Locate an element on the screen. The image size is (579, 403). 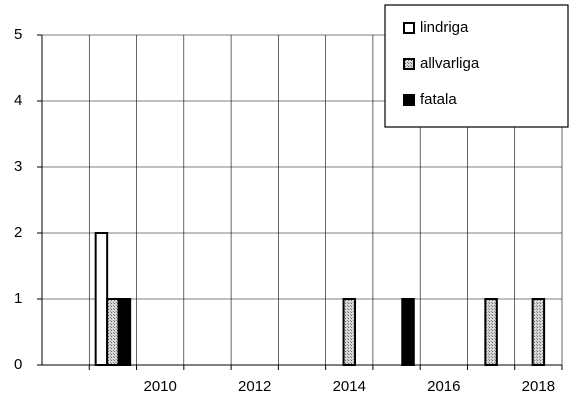
y-tick-label: 1 is located at coordinates (18, 298).